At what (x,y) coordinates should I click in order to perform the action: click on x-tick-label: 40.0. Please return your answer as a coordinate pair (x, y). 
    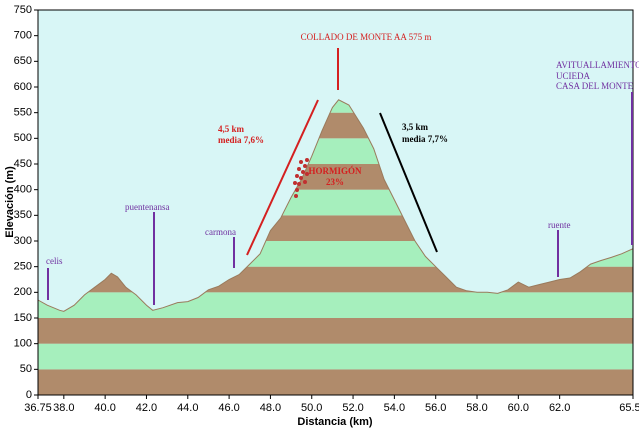
    Looking at the image, I should click on (104, 408).